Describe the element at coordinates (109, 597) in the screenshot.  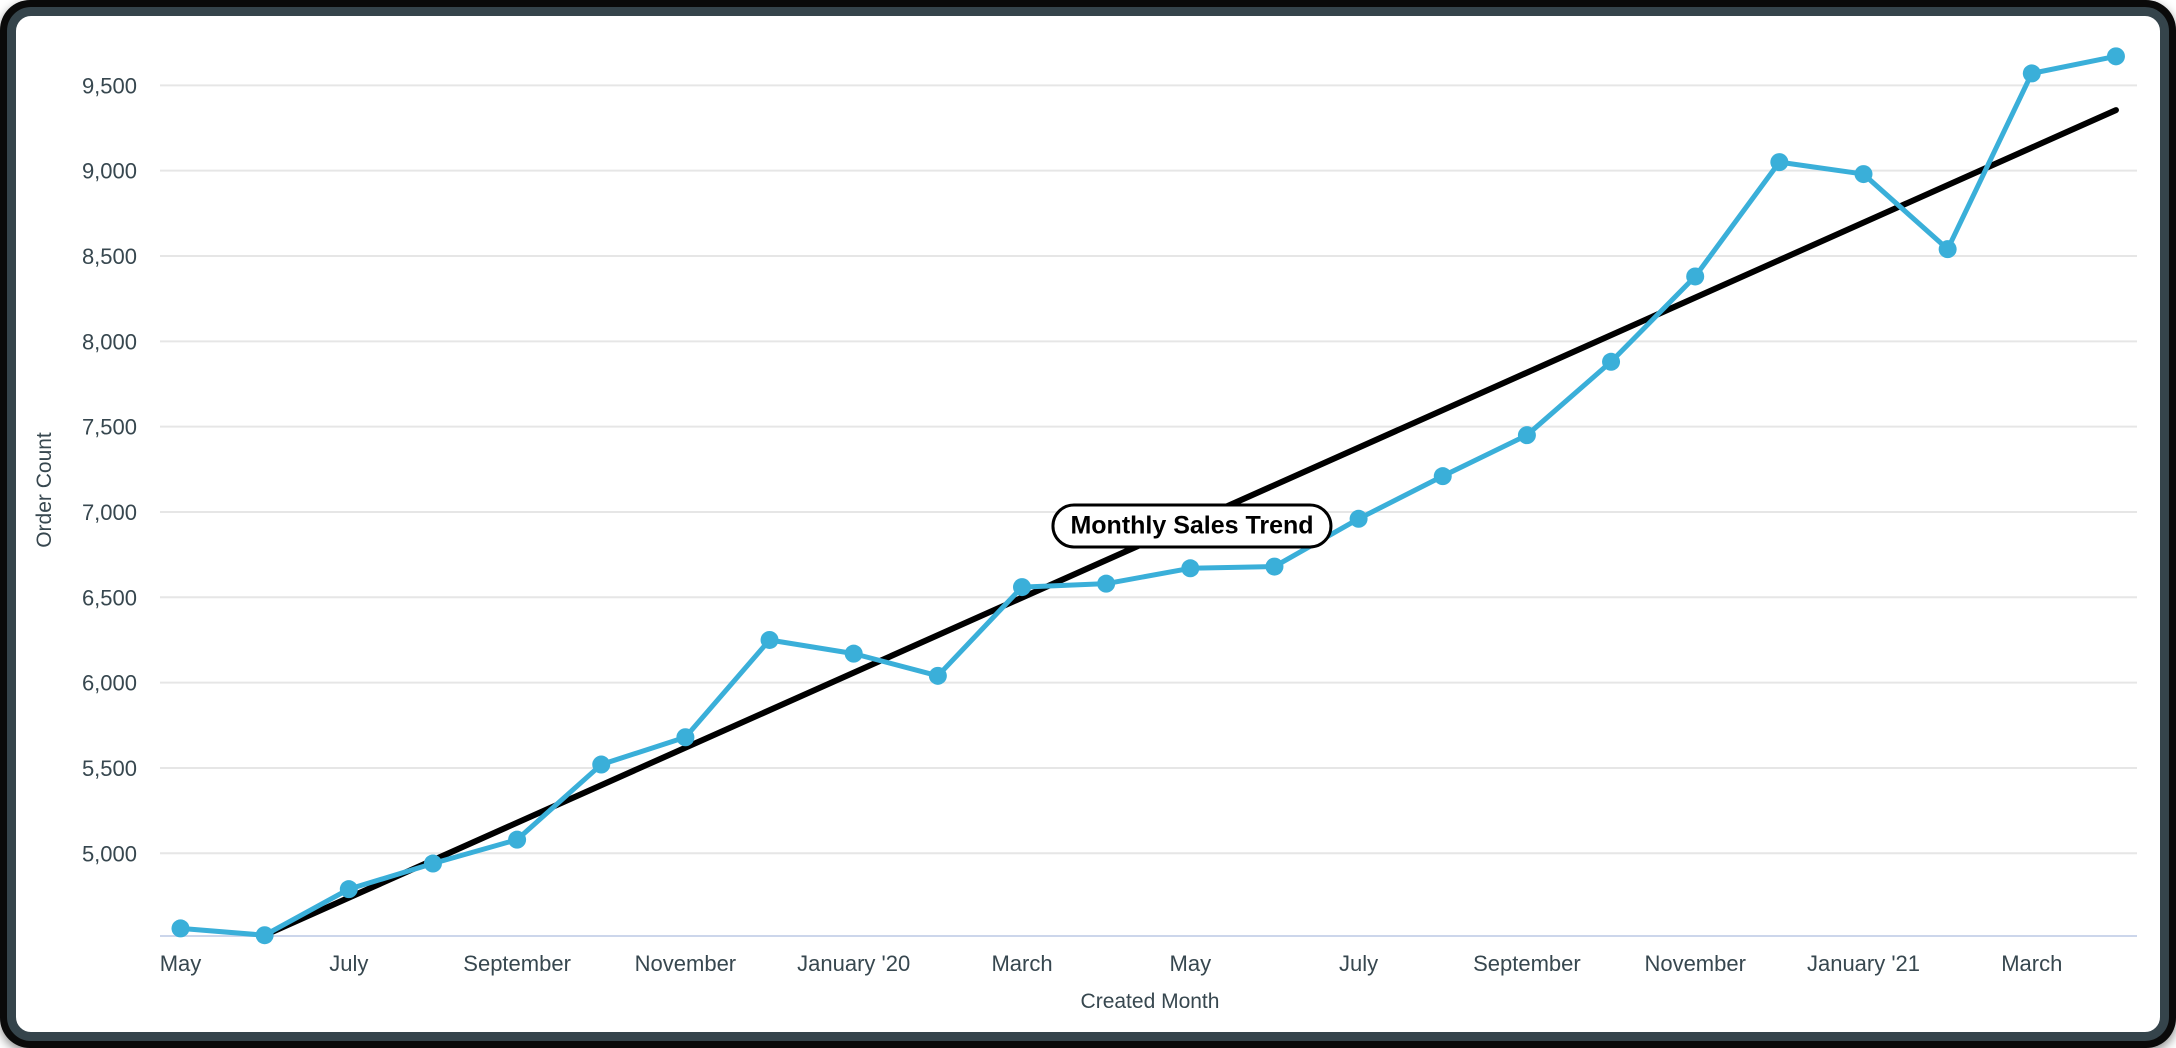
I see `y-tick-label: 6,500` at that location.